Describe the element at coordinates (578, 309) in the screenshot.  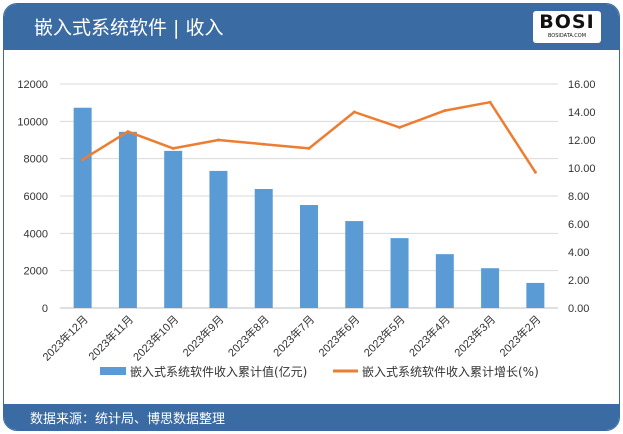
I see `y-right-tick-label: 0.00` at that location.